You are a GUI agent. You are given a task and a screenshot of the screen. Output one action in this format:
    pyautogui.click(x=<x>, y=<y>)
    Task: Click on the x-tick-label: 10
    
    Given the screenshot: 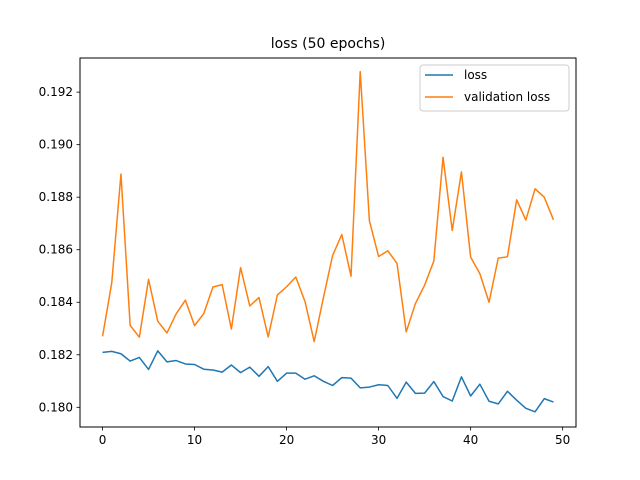 What is the action you would take?
    pyautogui.click(x=194, y=440)
    